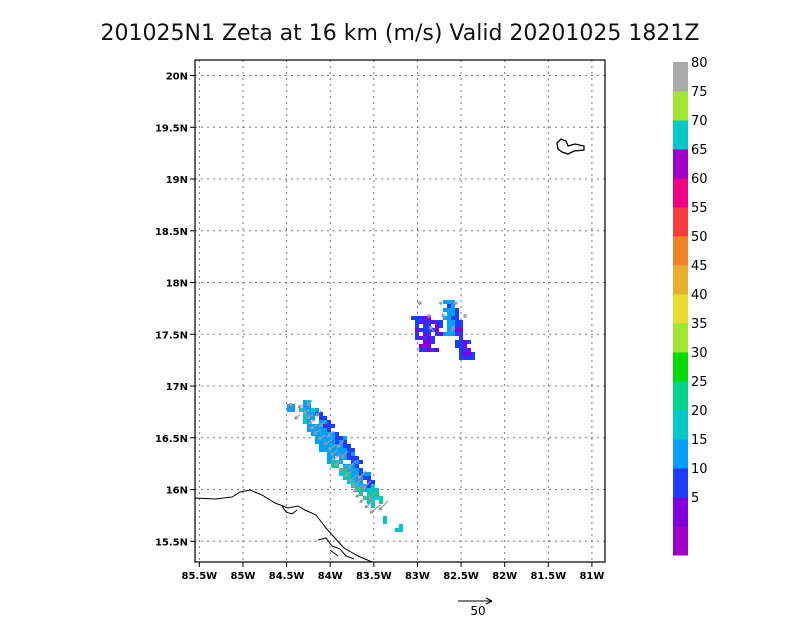 This screenshot has height=618, width=800. Describe the element at coordinates (489, 601) in the screenshot. I see `reference-arrow-head` at that location.